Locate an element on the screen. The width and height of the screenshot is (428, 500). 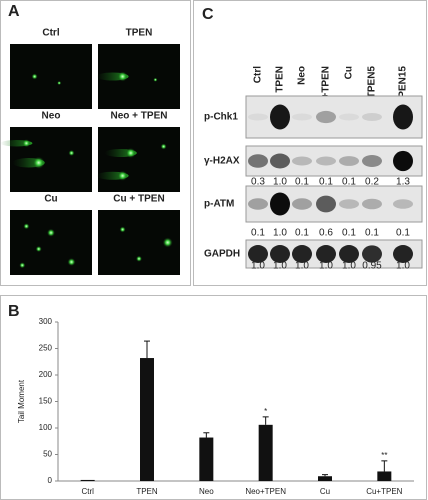
panel-label: B is located at coordinates (14, 311).